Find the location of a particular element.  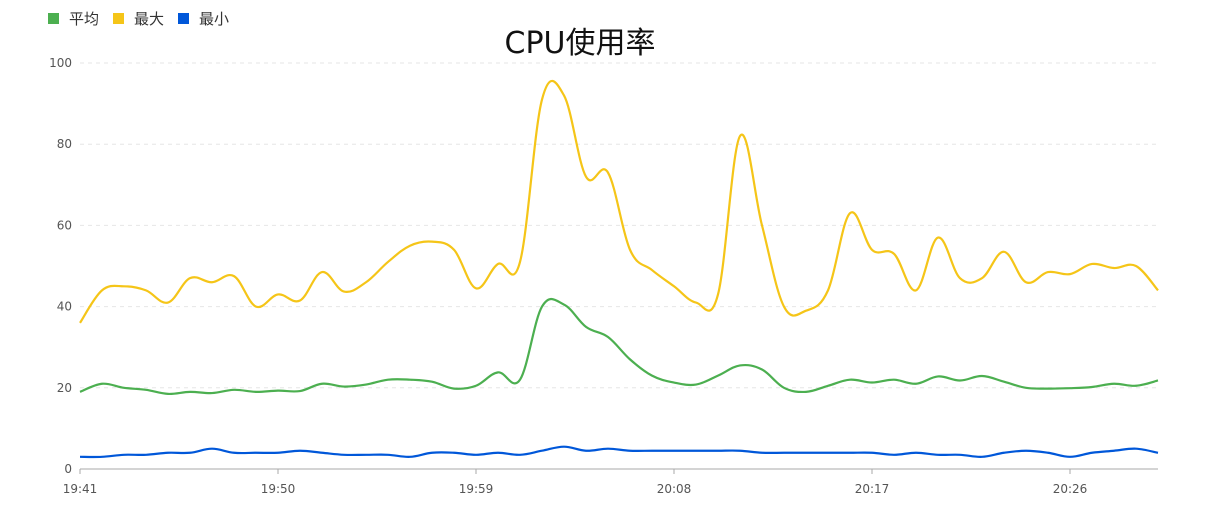

y-tick-label: 60 is located at coordinates (64, 225).